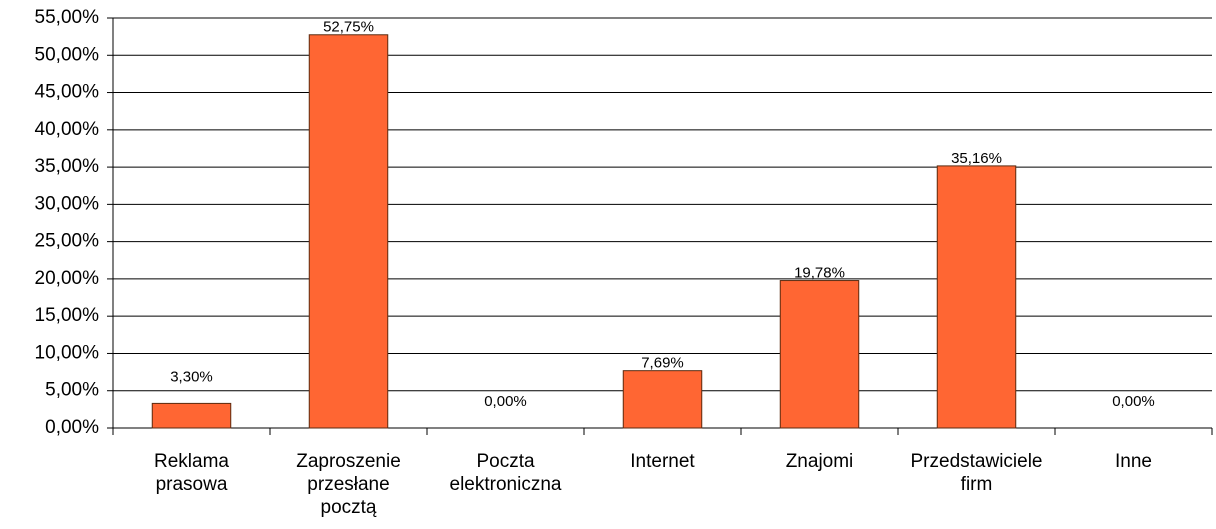  What do you see at coordinates (191, 473) in the screenshot?
I see `x-tick-label: Reklama prasowa` at bounding box center [191, 473].